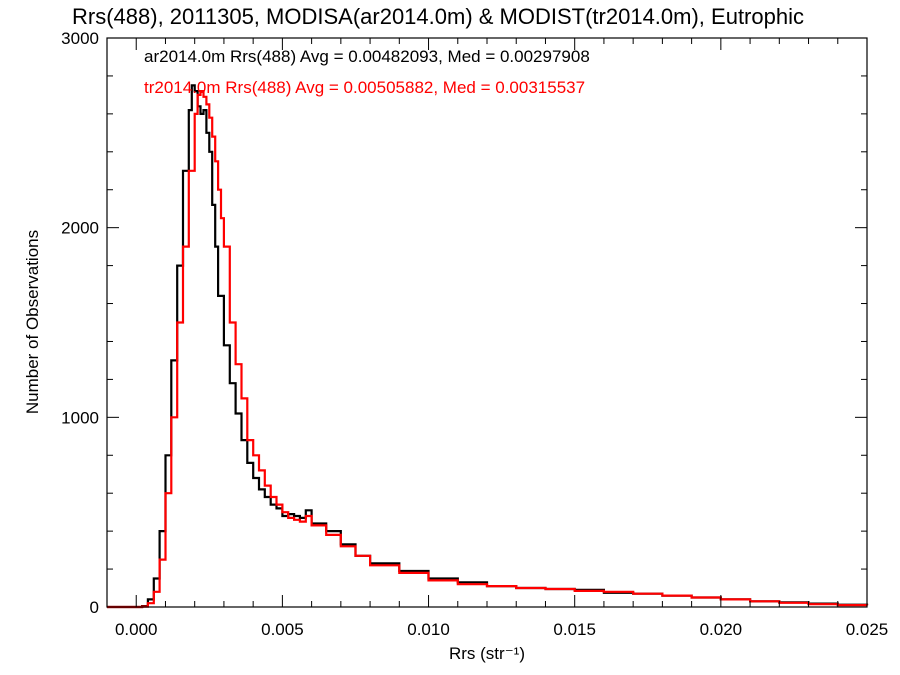 The height and width of the screenshot is (675, 900). Describe the element at coordinates (721, 629) in the screenshot. I see `x-tick-label: 0.020` at that location.